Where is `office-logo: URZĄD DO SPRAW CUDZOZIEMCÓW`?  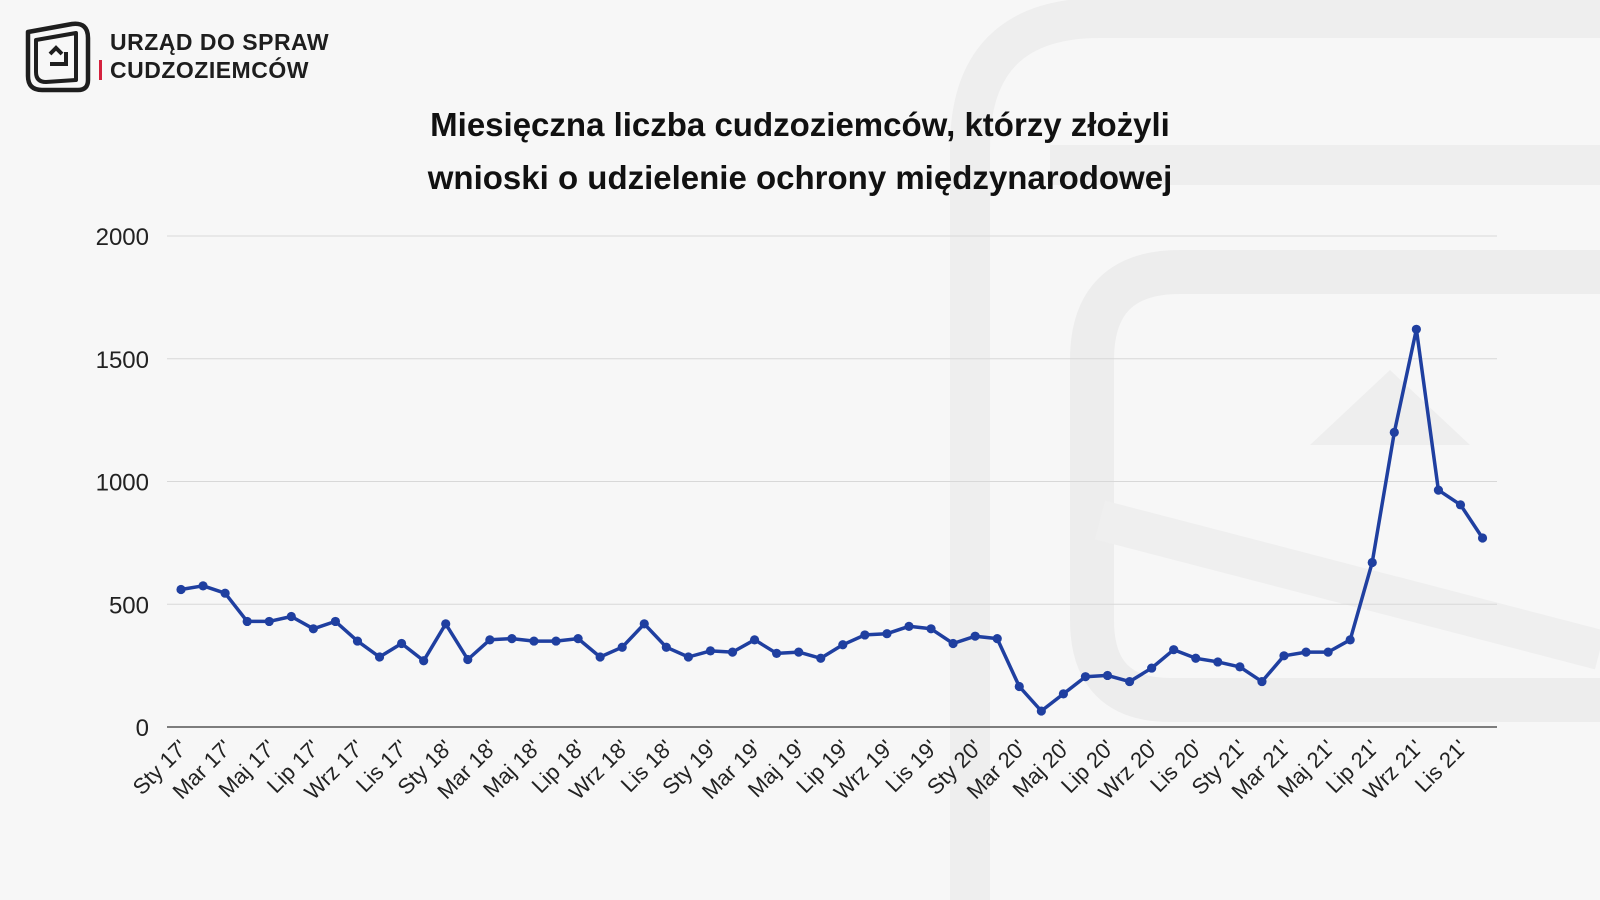
office-logo: URZĄD DO SPRAW CUDZOZIEMCÓW is located at coordinates (175, 56).